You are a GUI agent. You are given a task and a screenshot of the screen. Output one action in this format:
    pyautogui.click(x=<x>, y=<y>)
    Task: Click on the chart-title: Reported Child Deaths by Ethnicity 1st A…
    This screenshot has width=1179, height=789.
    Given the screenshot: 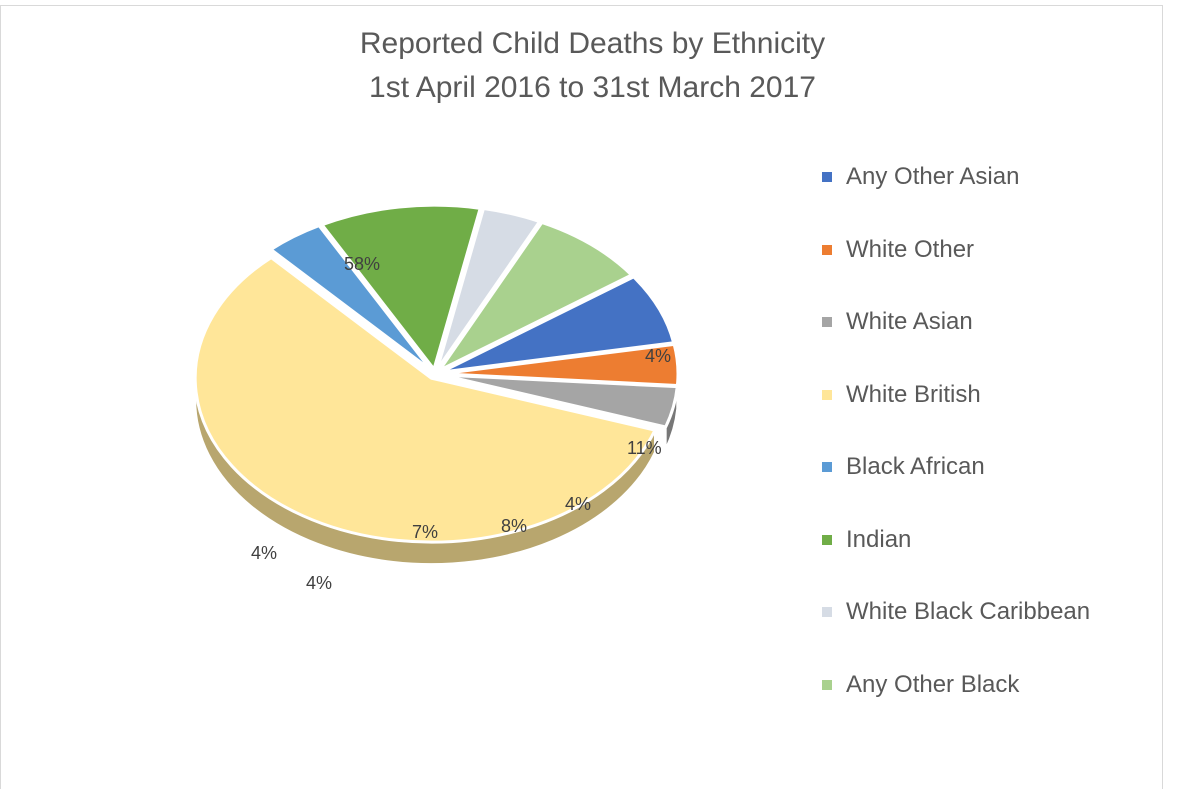 What is the action you would take?
    pyautogui.click(x=589, y=66)
    